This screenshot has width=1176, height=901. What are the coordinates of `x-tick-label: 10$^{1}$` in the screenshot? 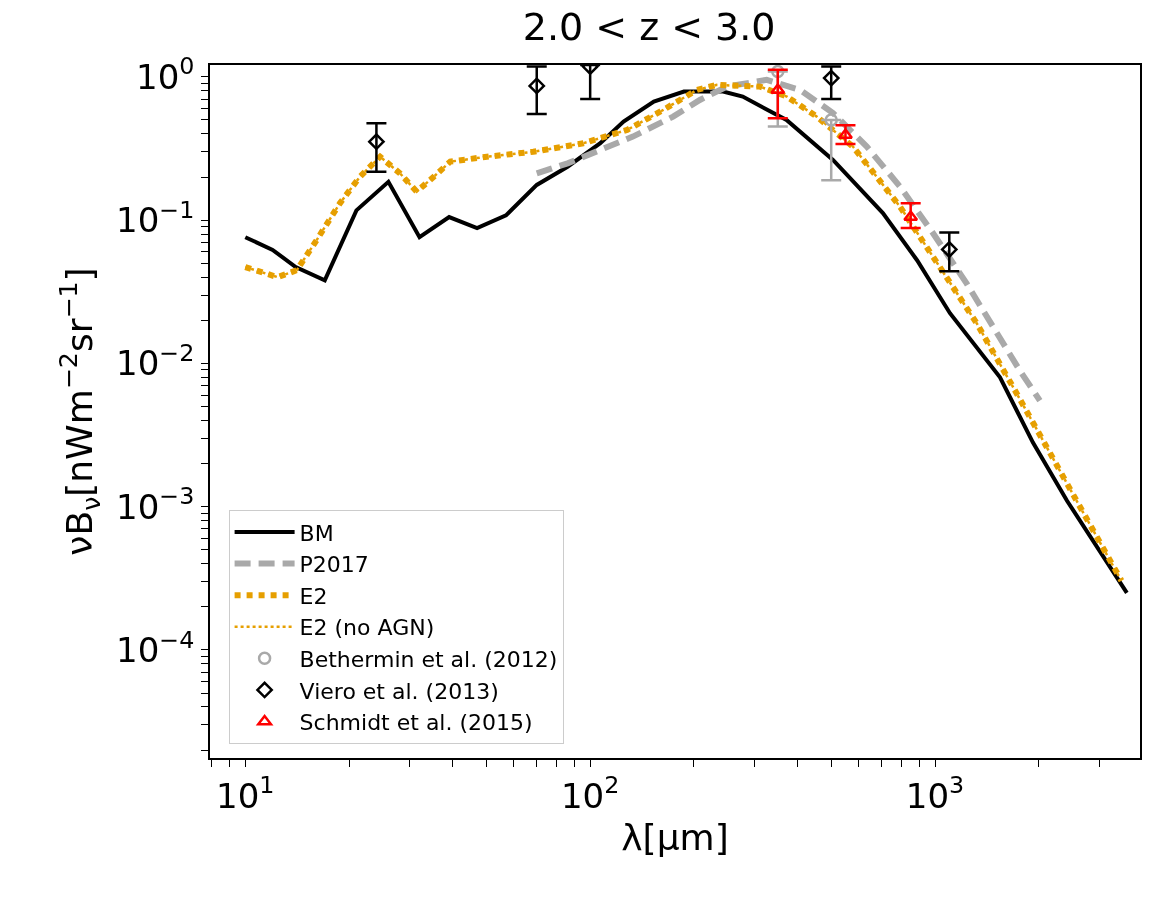 It's located at (245, 793).